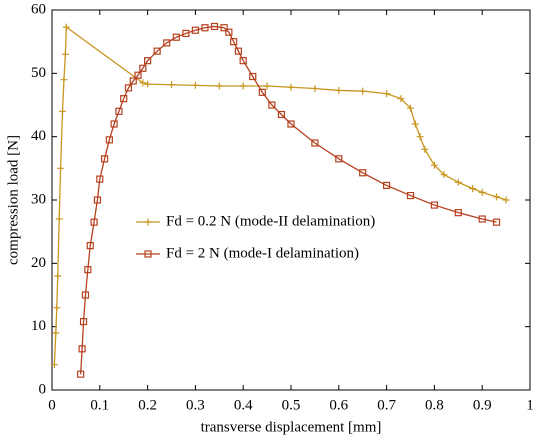 The width and height of the screenshot is (540, 443). What do you see at coordinates (38, 263) in the screenshot?
I see `y-tick-label: 20` at bounding box center [38, 263].